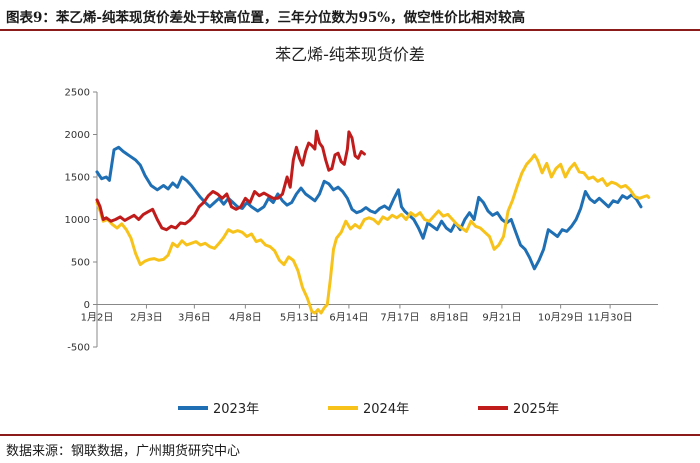 The image size is (700, 463). Describe the element at coordinates (449, 318) in the screenshot. I see `x-tick-label: 8月18日` at that location.